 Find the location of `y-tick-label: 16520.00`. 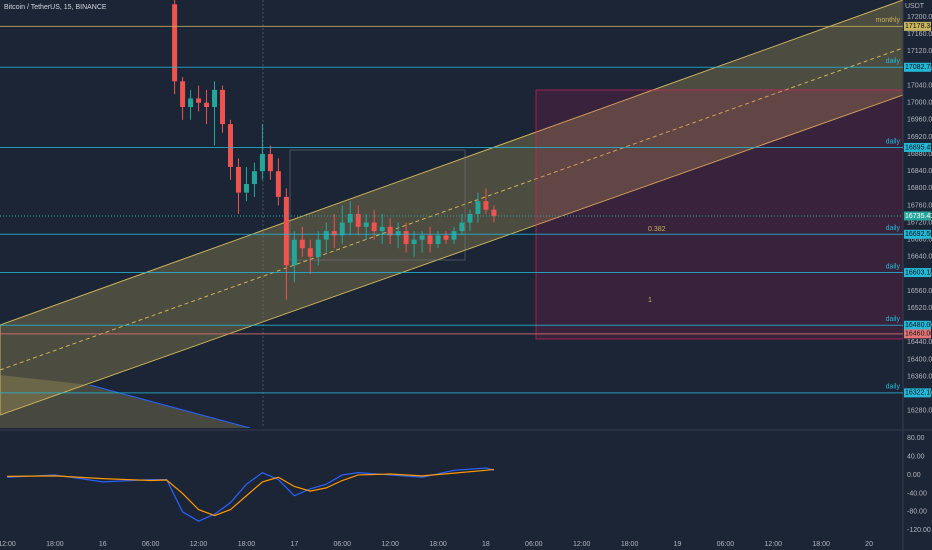

y-tick-label: 16520.00 is located at coordinates (919, 308).